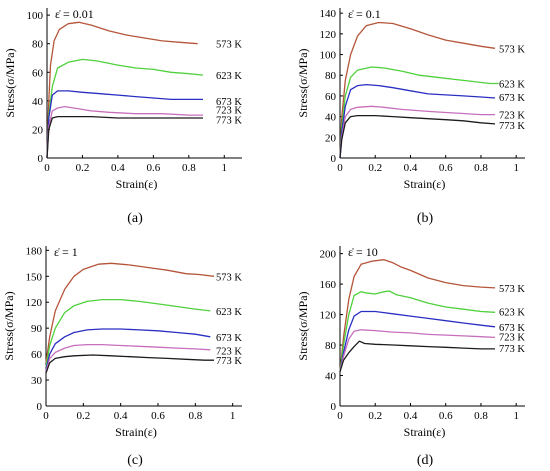  I want to click on y-tick-label: 20, so click(331, 138).